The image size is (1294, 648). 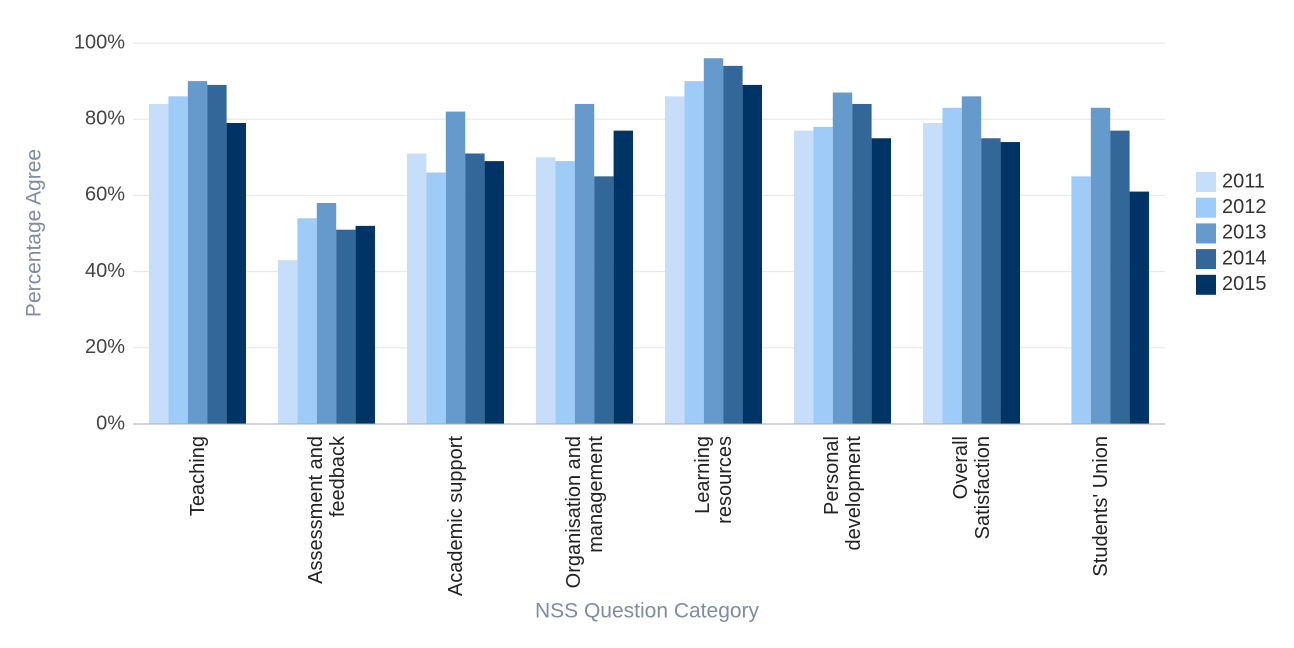 I want to click on x-tick-label: Overall Satisfaction, so click(x=971, y=488).